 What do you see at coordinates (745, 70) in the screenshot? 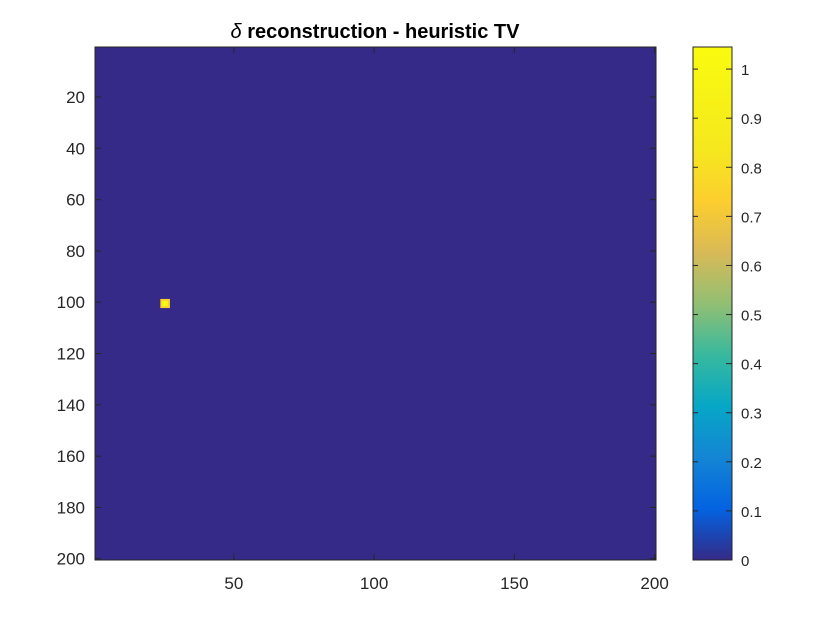
I see `colorbar-tick-label: 1` at bounding box center [745, 70].